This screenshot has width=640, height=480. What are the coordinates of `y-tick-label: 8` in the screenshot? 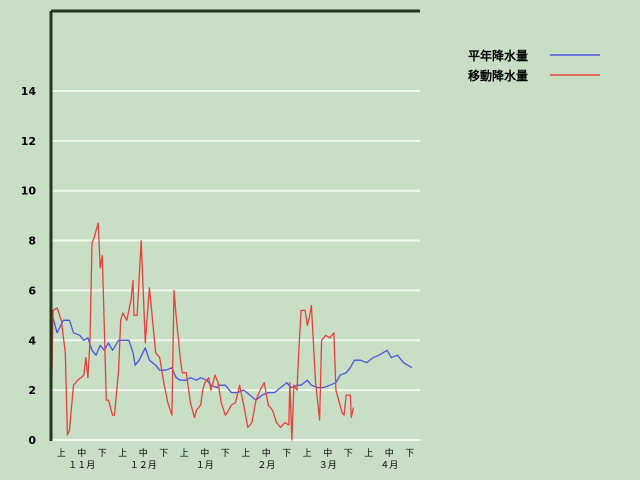 It's located at (32, 241).